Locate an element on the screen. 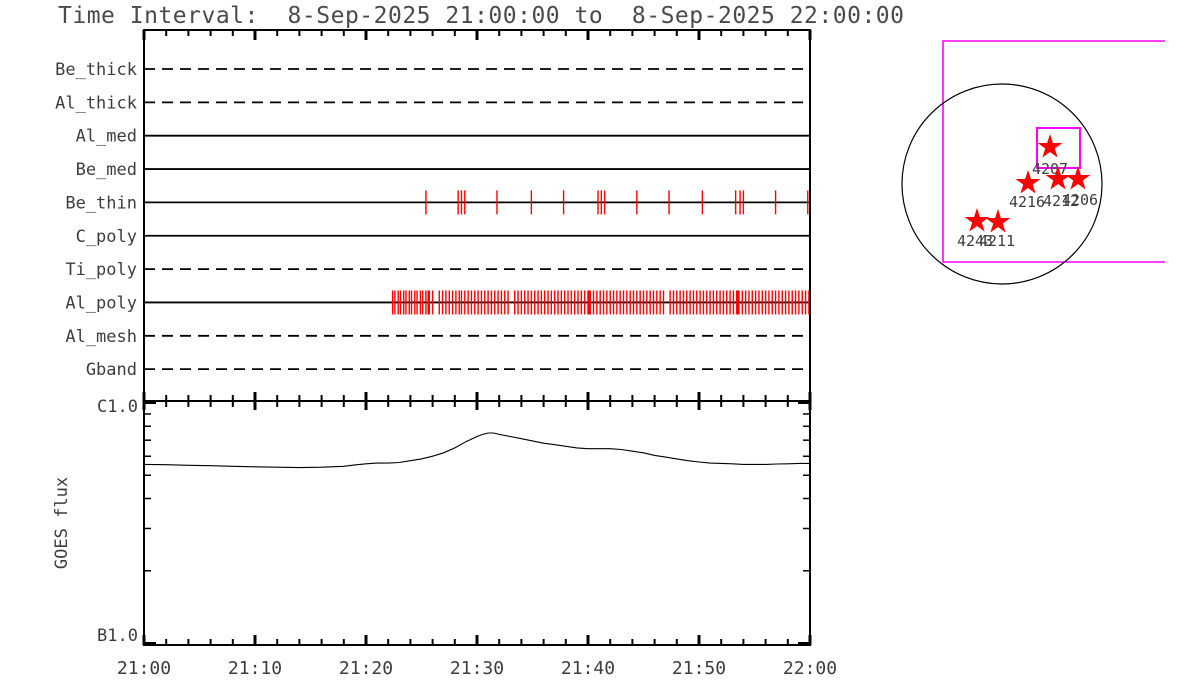  goes-top-label: C1.0 is located at coordinates (117, 407).